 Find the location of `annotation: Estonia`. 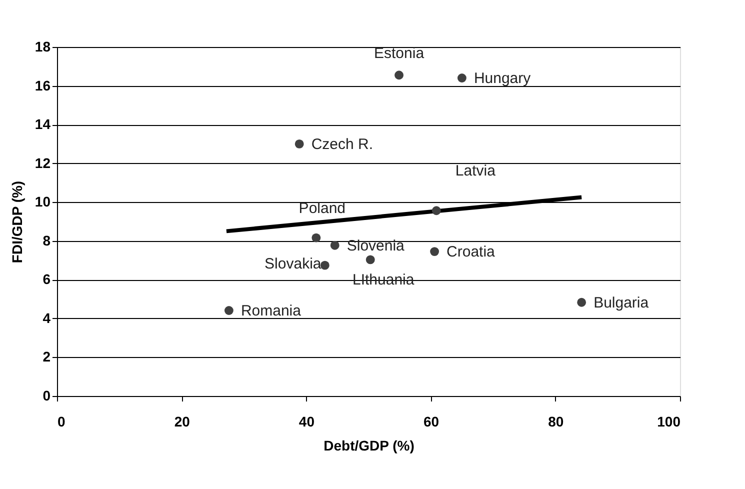

annotation: Estonia is located at coordinates (399, 53).